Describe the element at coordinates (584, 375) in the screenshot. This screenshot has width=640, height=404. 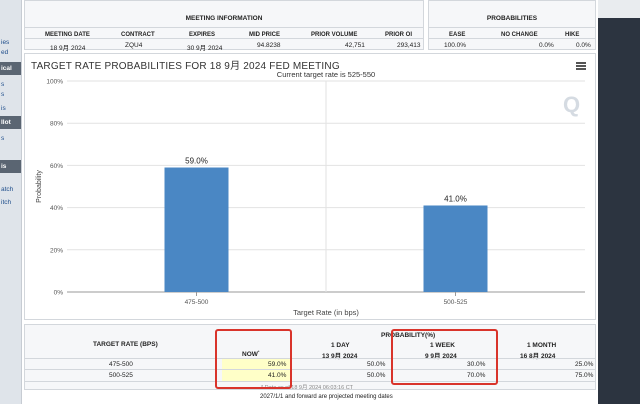
I see `row-2-month: 75.0%` at that location.